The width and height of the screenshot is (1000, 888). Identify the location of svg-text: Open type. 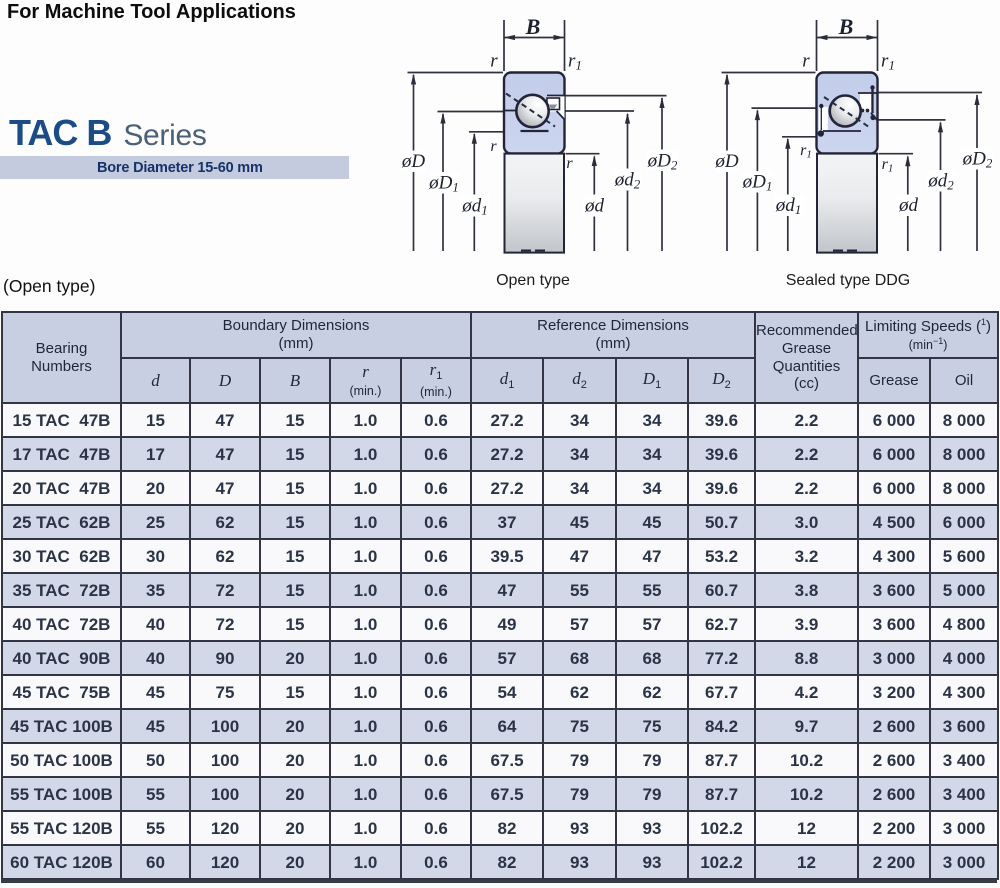
(533, 280).